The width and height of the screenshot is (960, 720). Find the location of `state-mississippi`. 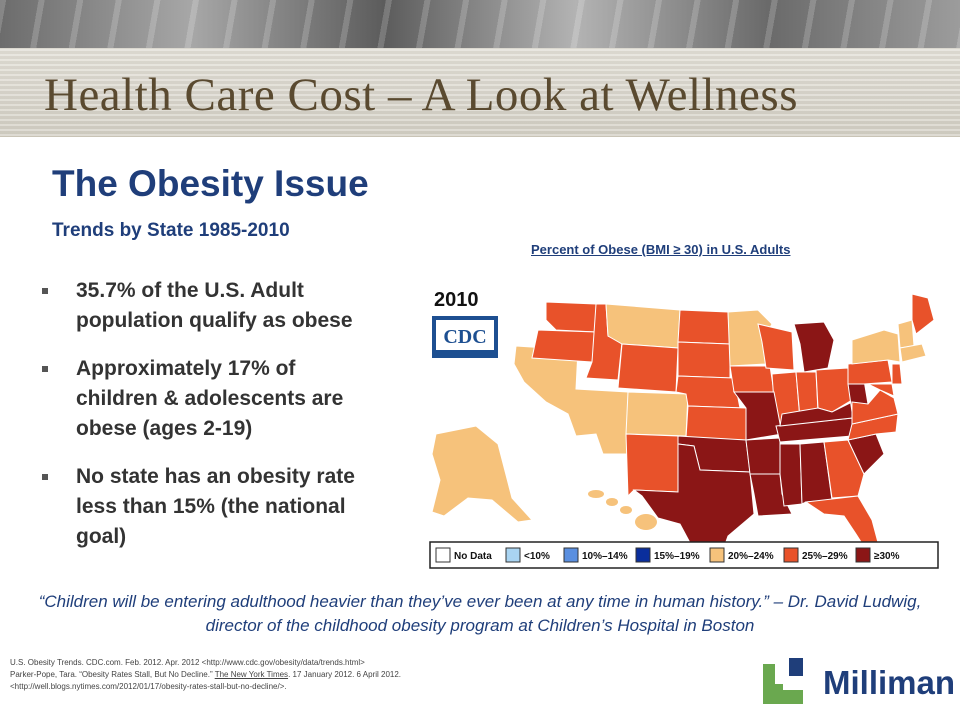

state-mississippi is located at coordinates (791, 475).